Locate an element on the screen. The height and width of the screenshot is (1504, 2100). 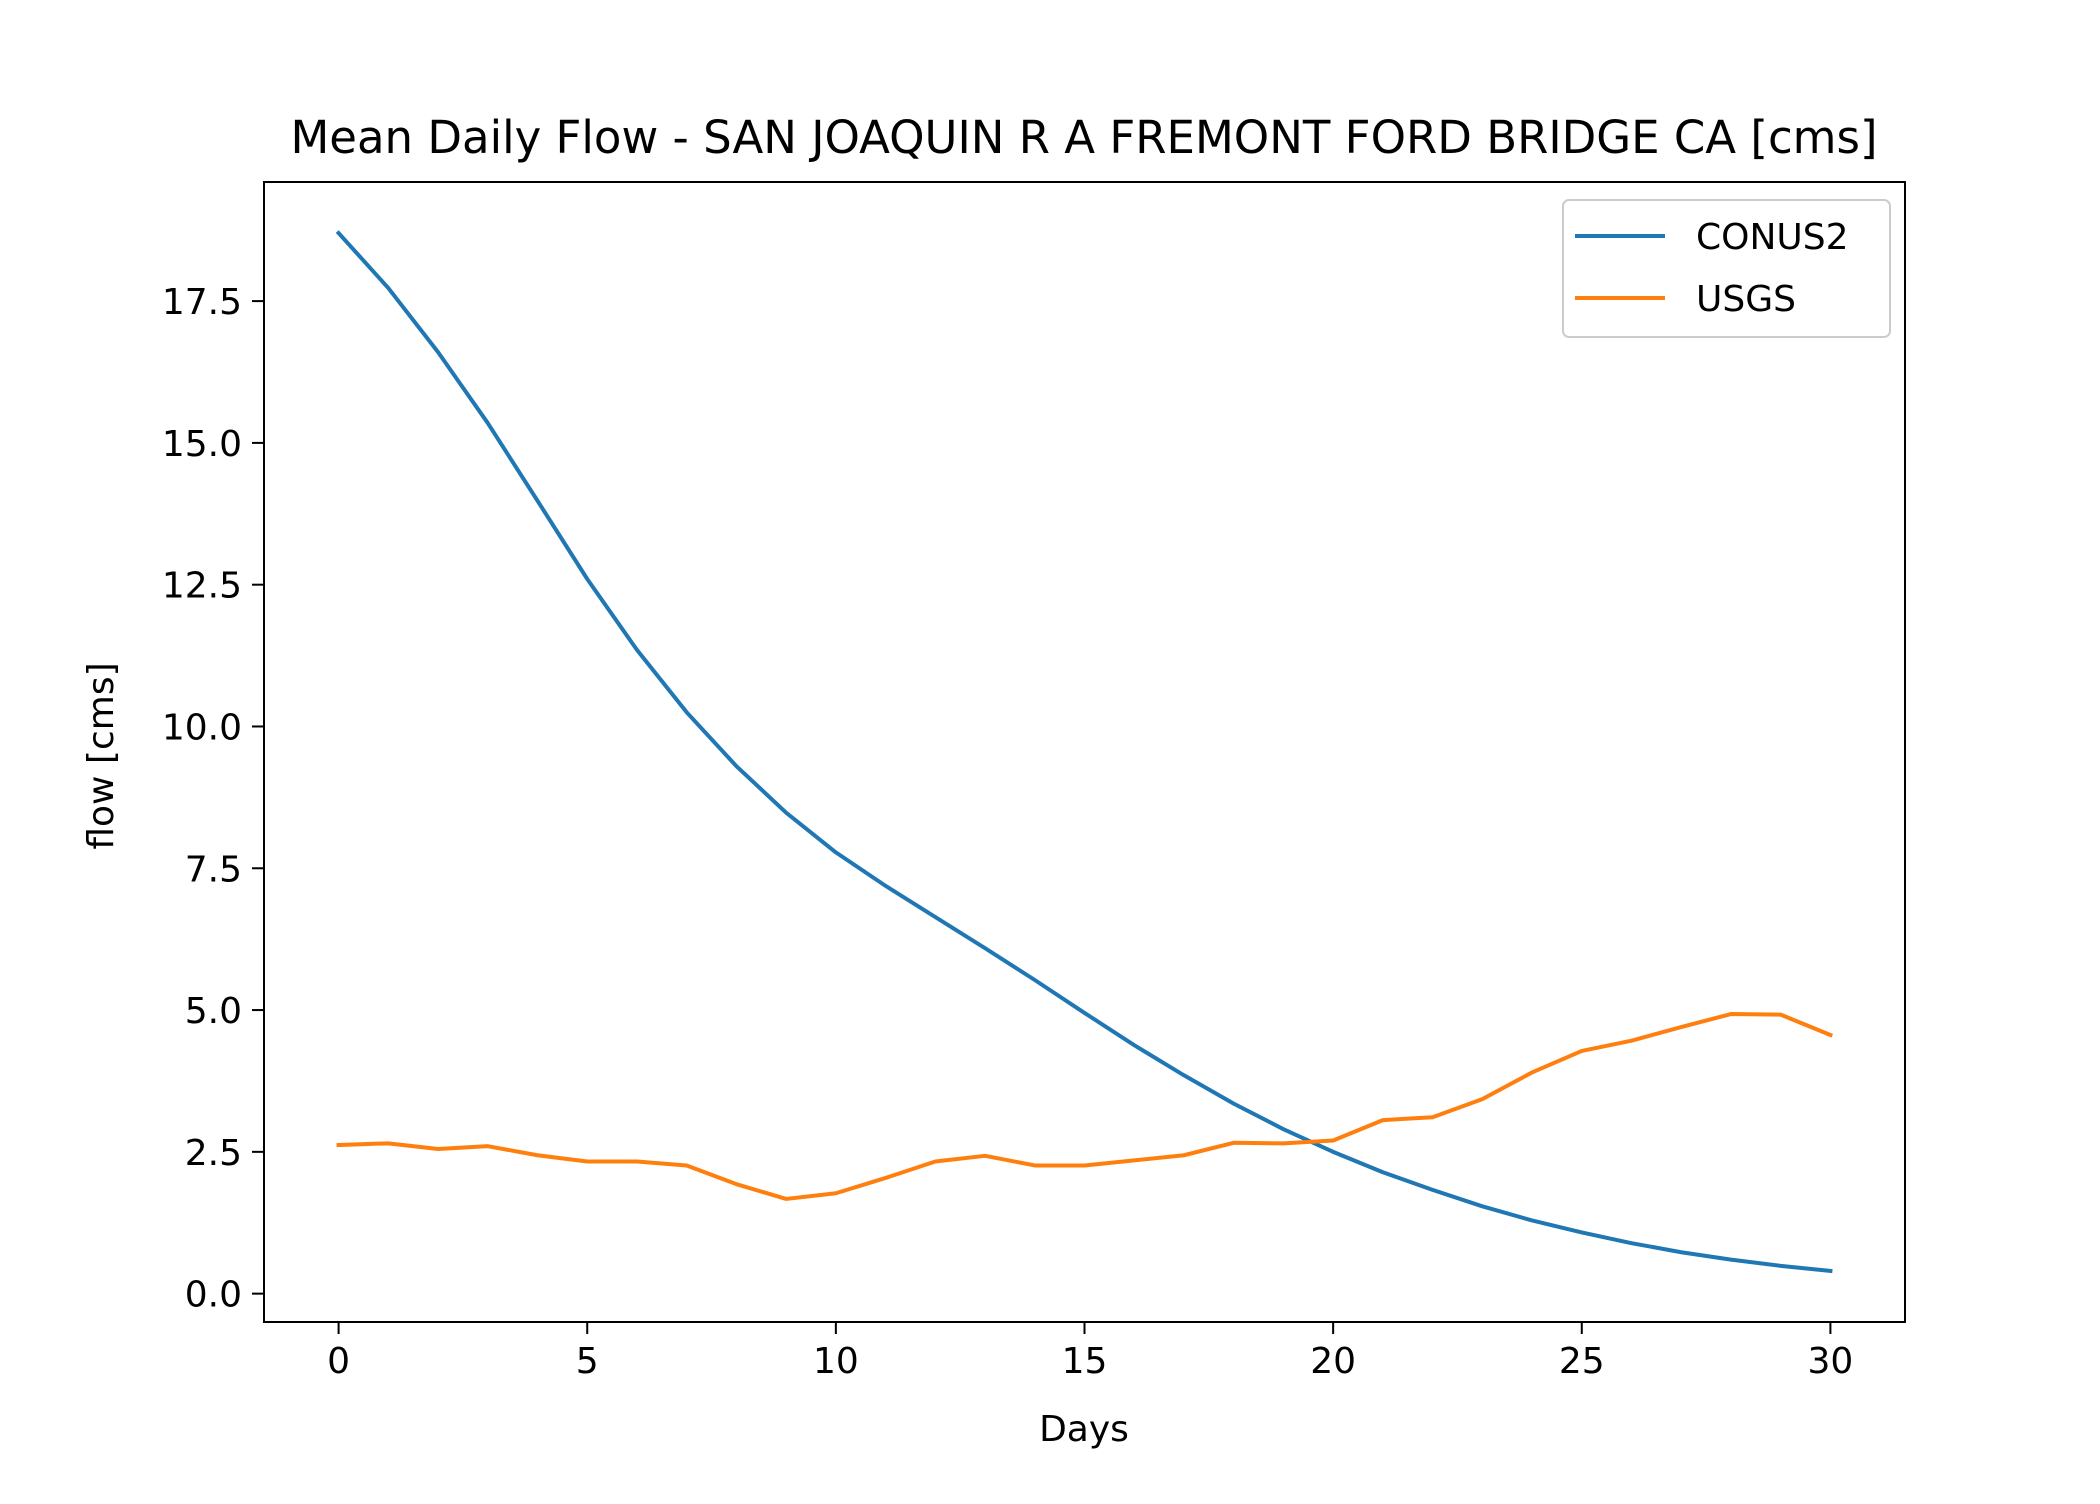
y-tick-label-0: 0.0 is located at coordinates (213, 1295).